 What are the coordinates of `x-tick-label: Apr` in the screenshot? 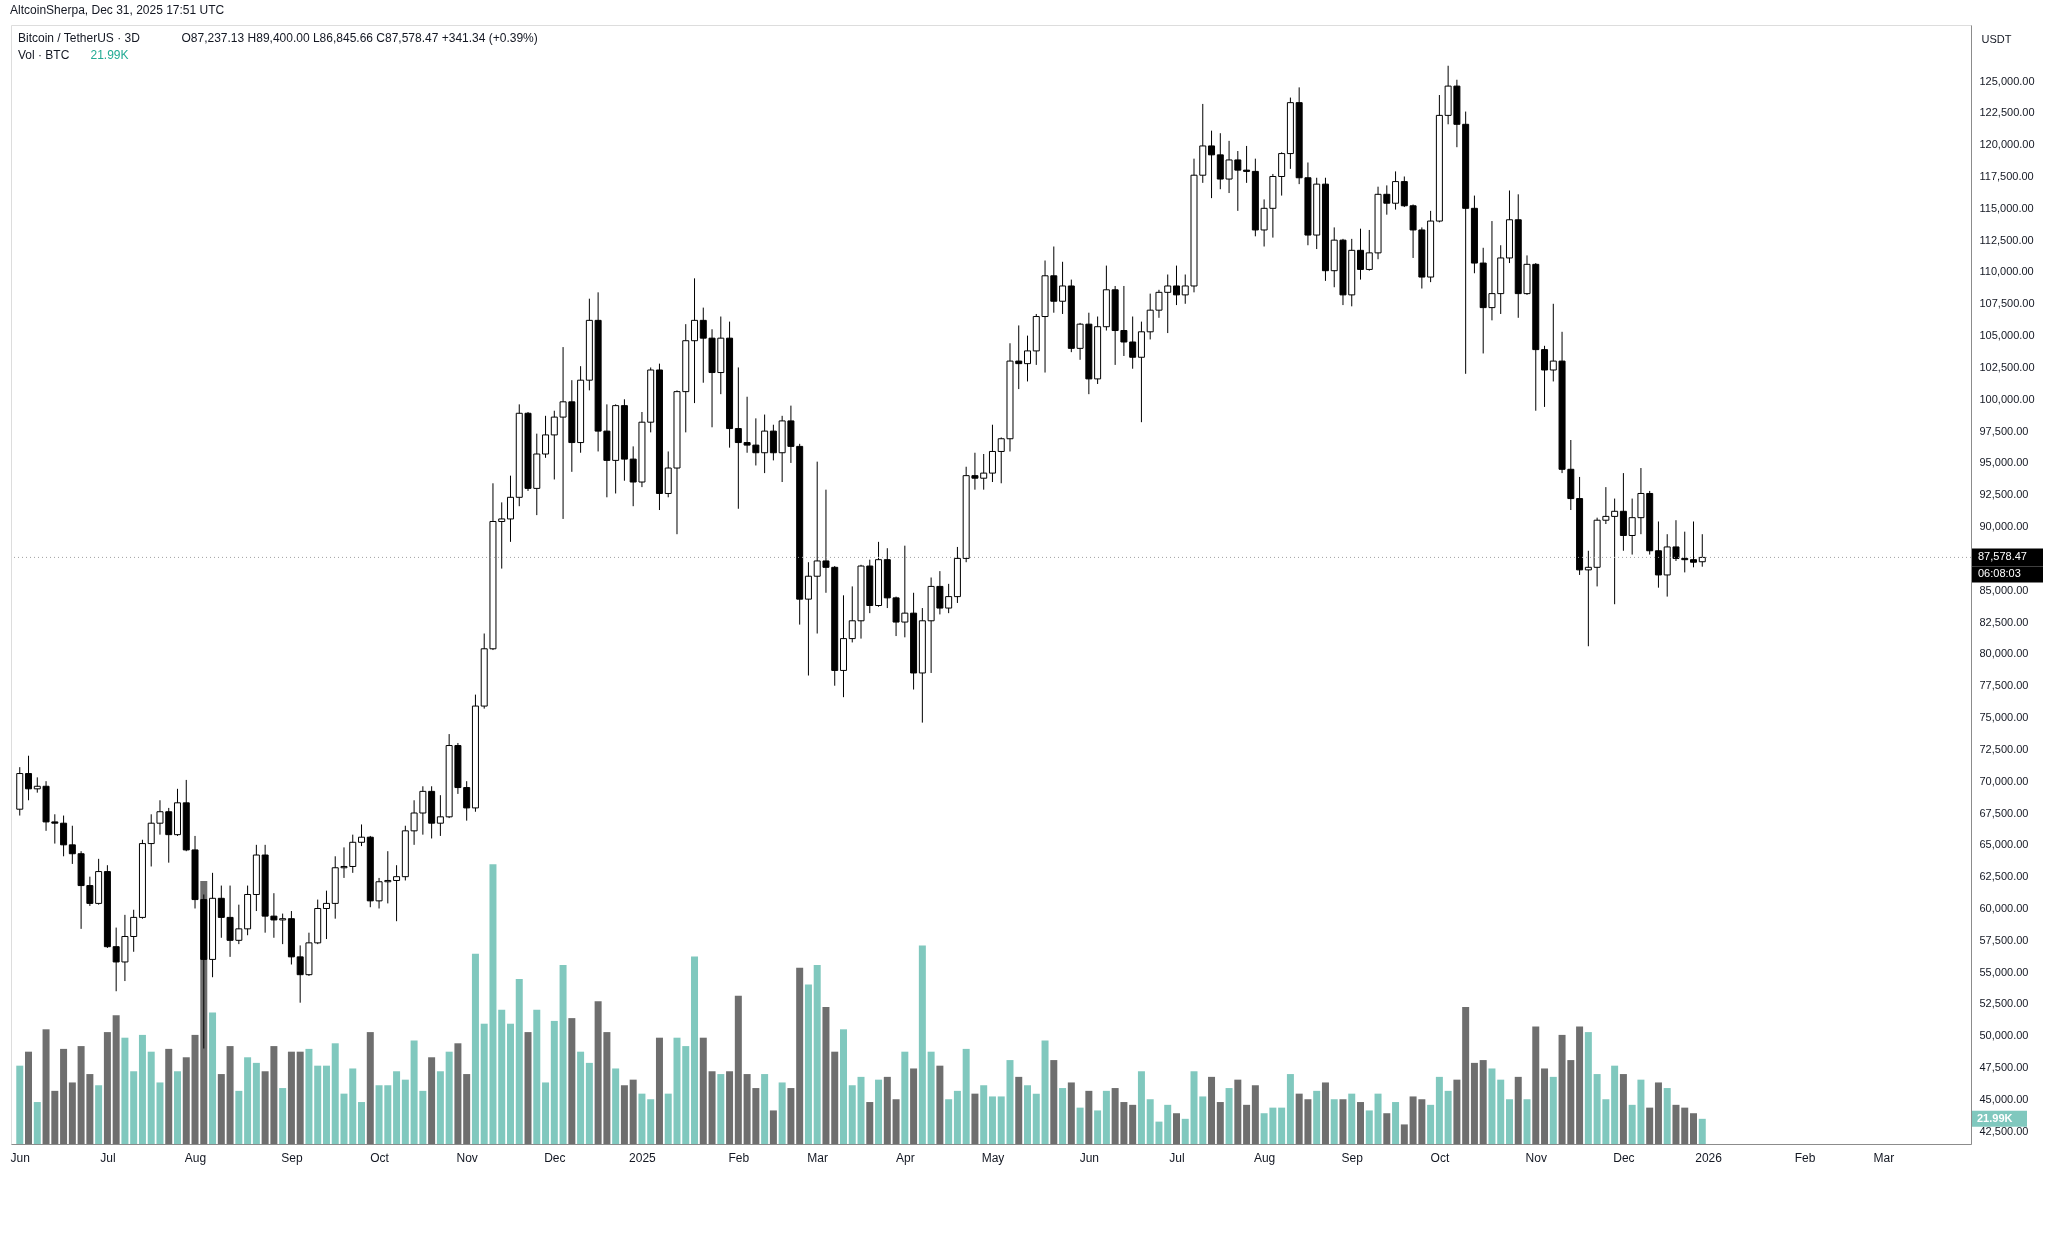 It's located at (905, 1157).